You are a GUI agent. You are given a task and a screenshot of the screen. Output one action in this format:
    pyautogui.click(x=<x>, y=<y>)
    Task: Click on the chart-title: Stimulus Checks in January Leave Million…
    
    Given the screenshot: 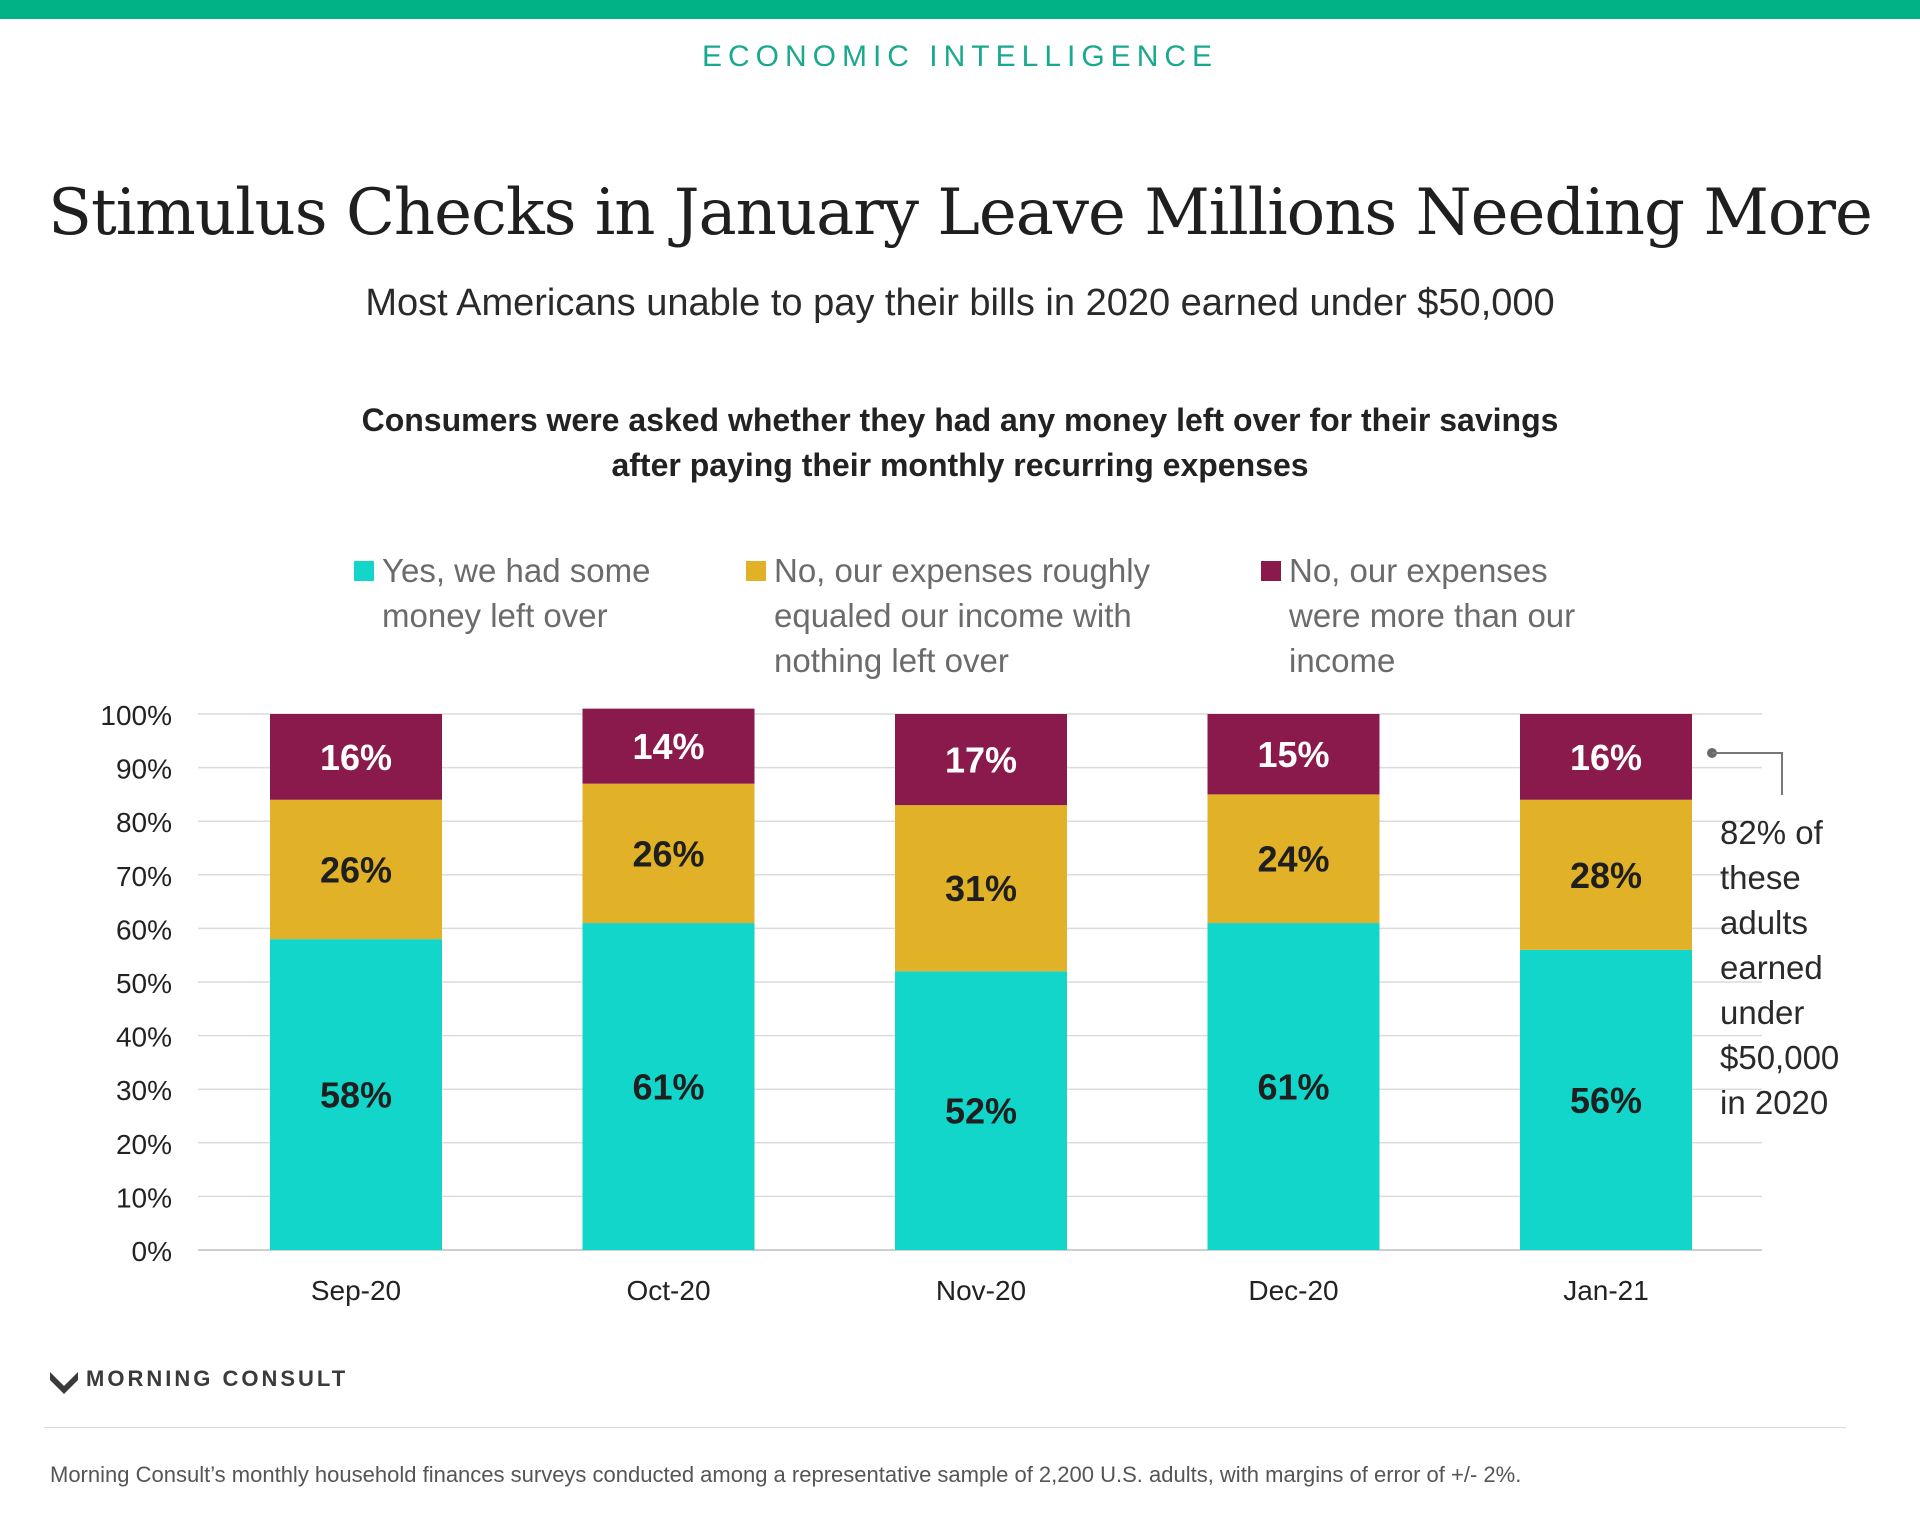 What is the action you would take?
    pyautogui.click(x=960, y=213)
    